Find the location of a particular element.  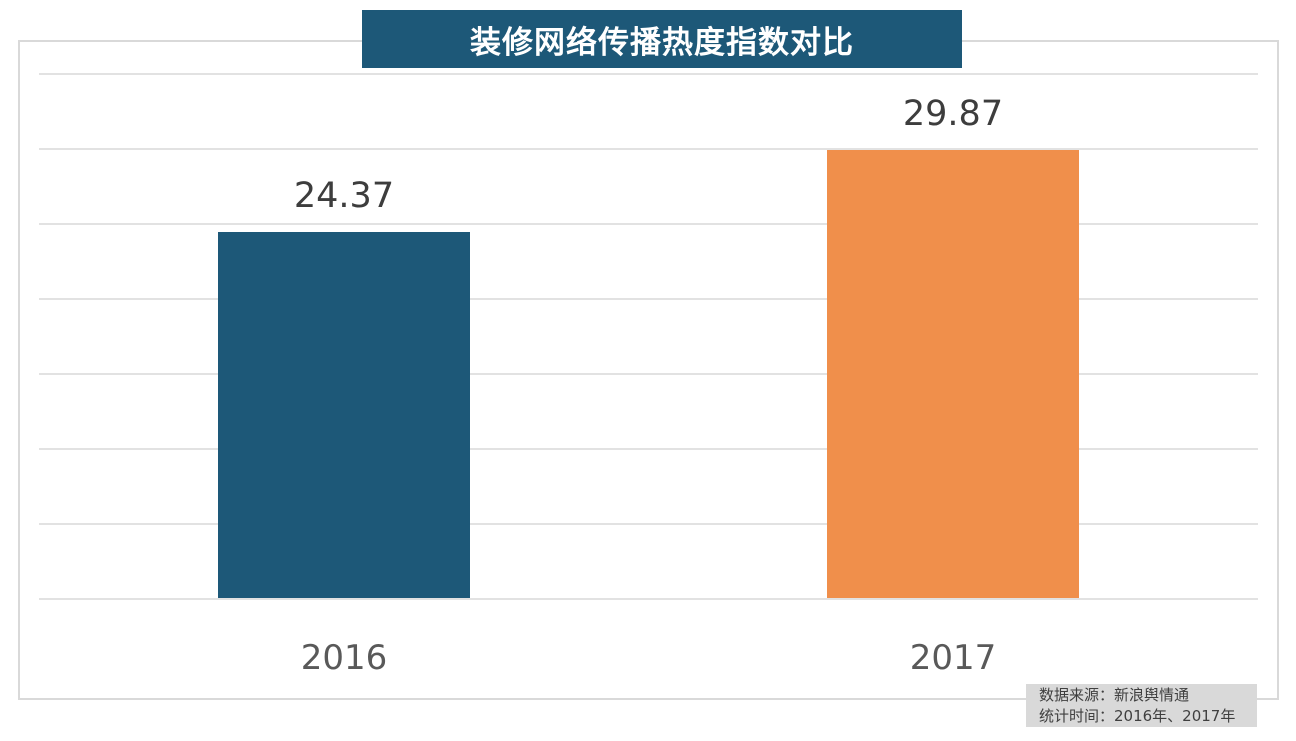

x-axis-label-2017: 2017 is located at coordinates (953, 658).